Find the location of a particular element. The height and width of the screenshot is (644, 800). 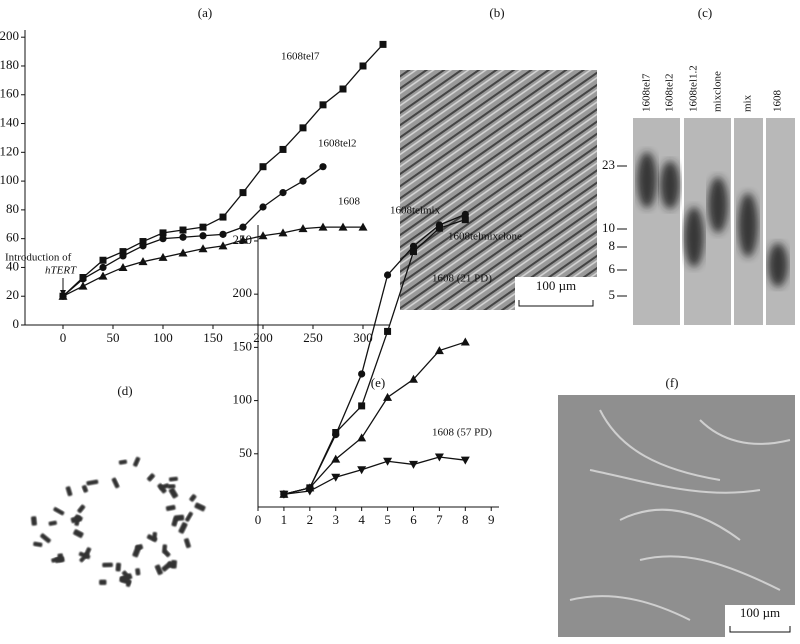

x-tick-label: 0 is located at coordinates (63, 337).